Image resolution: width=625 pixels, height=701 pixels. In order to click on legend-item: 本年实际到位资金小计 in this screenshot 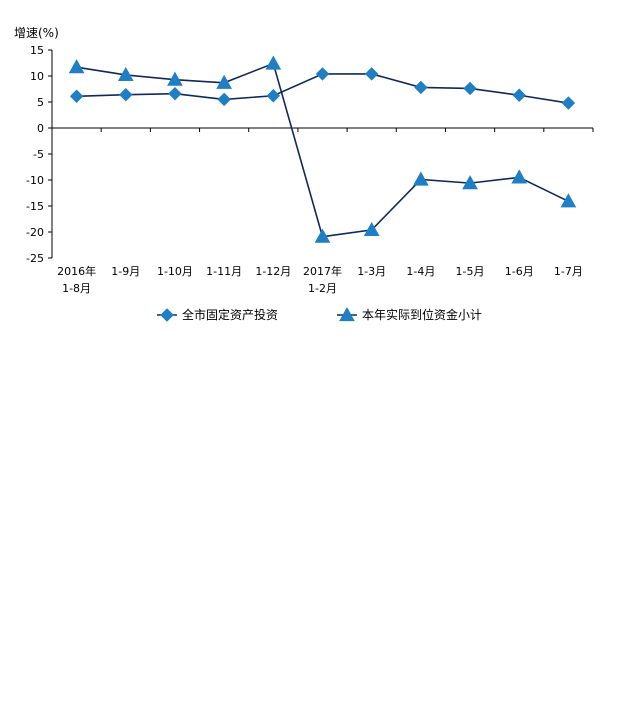, I will do `click(409, 314)`.